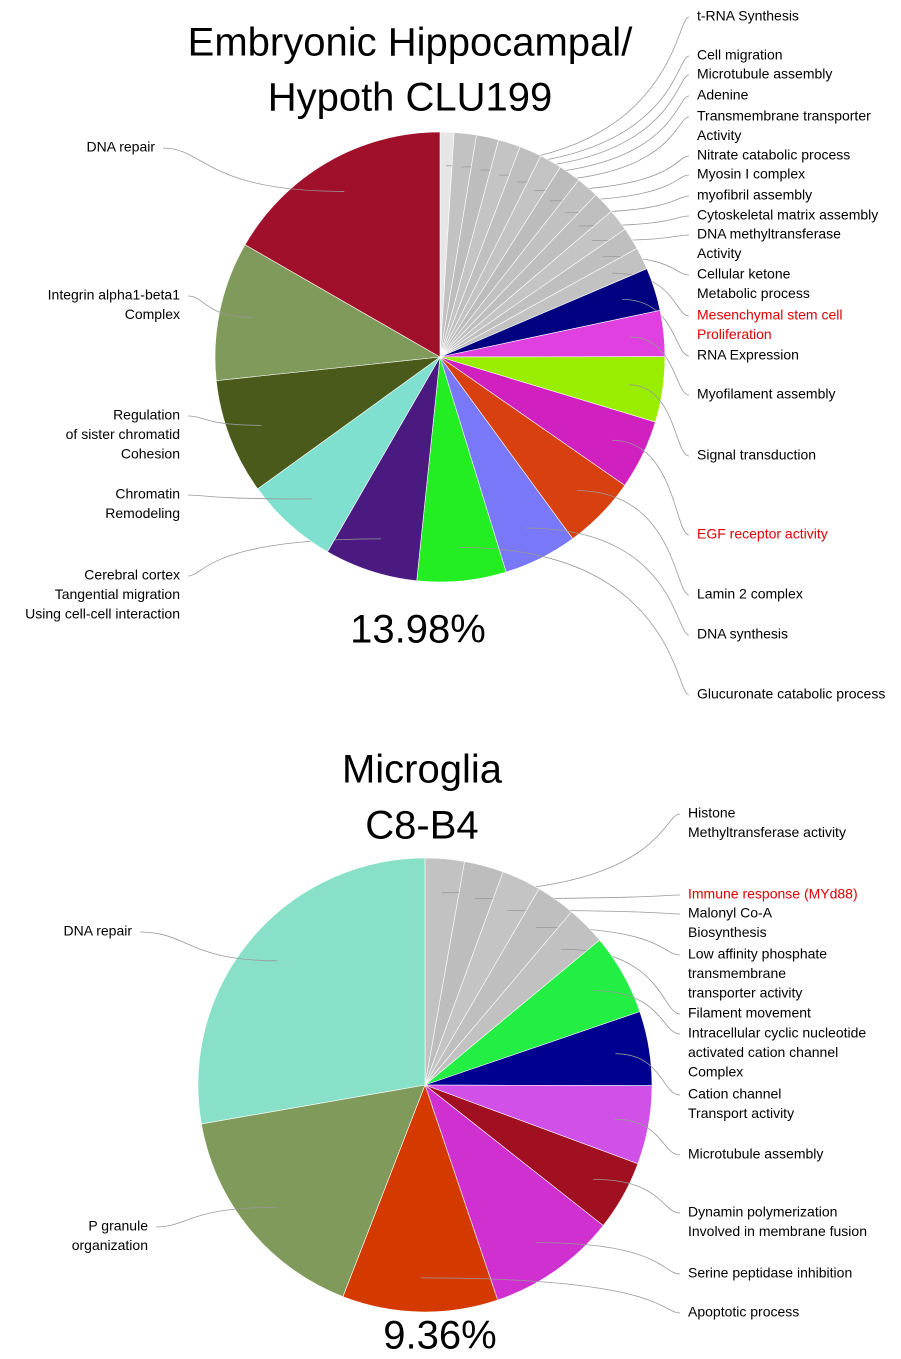  Describe the element at coordinates (146, 415) in the screenshot. I see `slice-label: Regulation` at that location.